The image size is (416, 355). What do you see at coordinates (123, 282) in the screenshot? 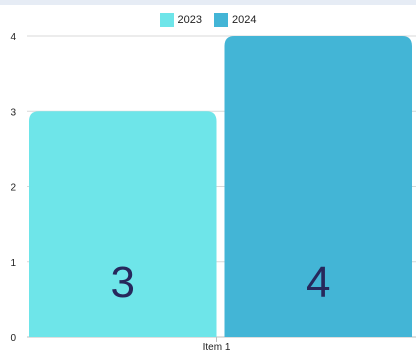
I see `data-label-2023: 3` at bounding box center [123, 282].